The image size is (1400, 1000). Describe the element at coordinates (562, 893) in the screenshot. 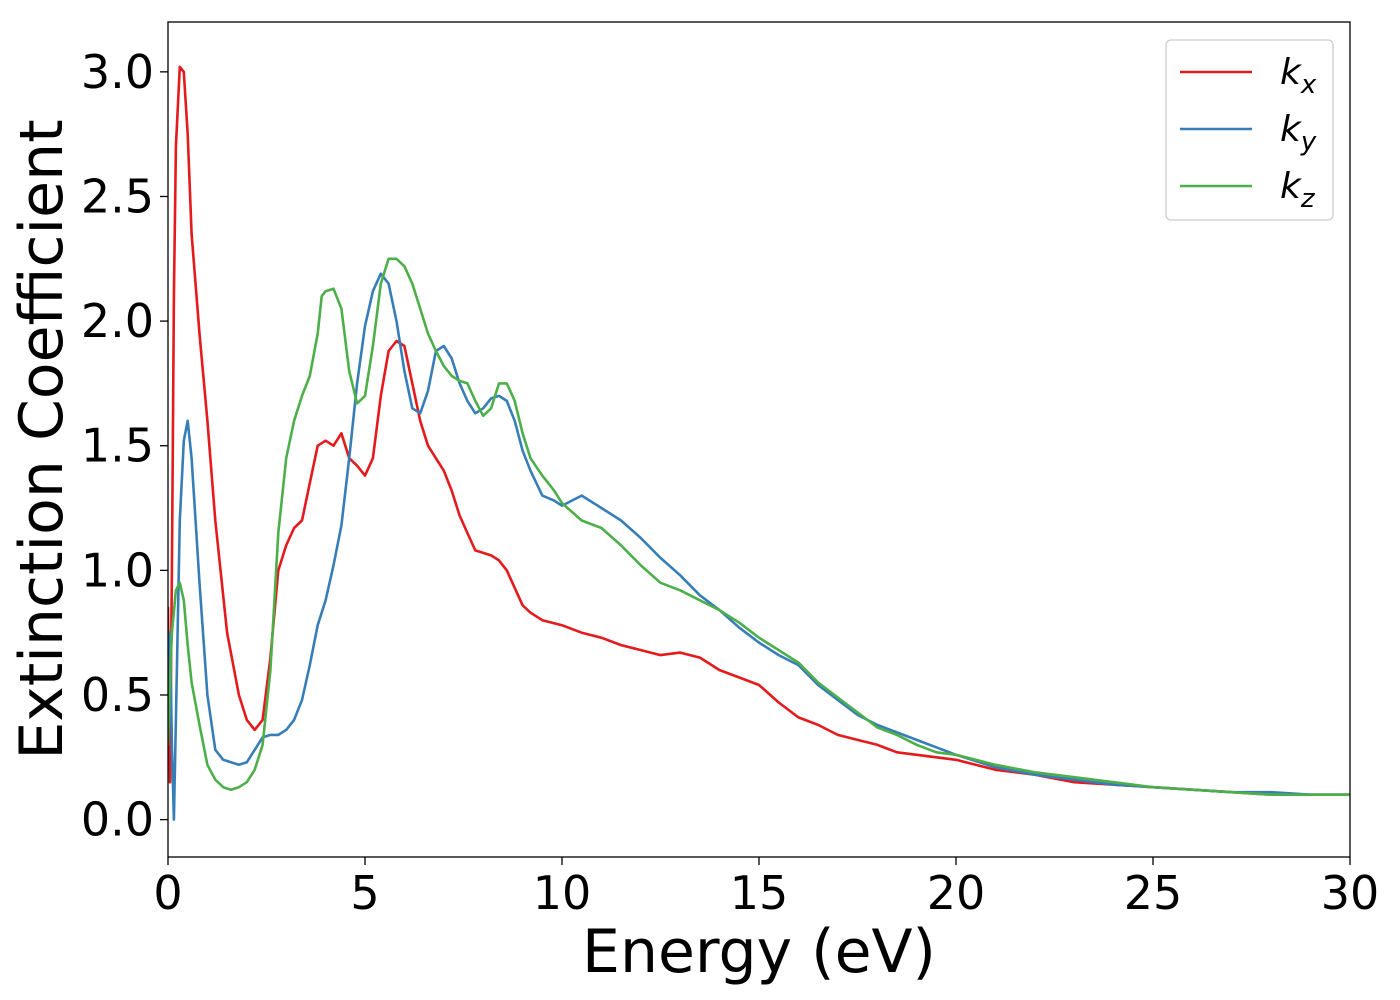

I see `x-tick-label: 10` at that location.